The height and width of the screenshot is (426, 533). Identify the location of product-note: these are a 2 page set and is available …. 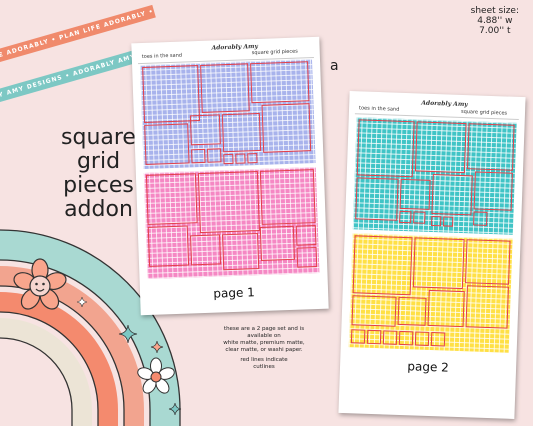
(264, 348).